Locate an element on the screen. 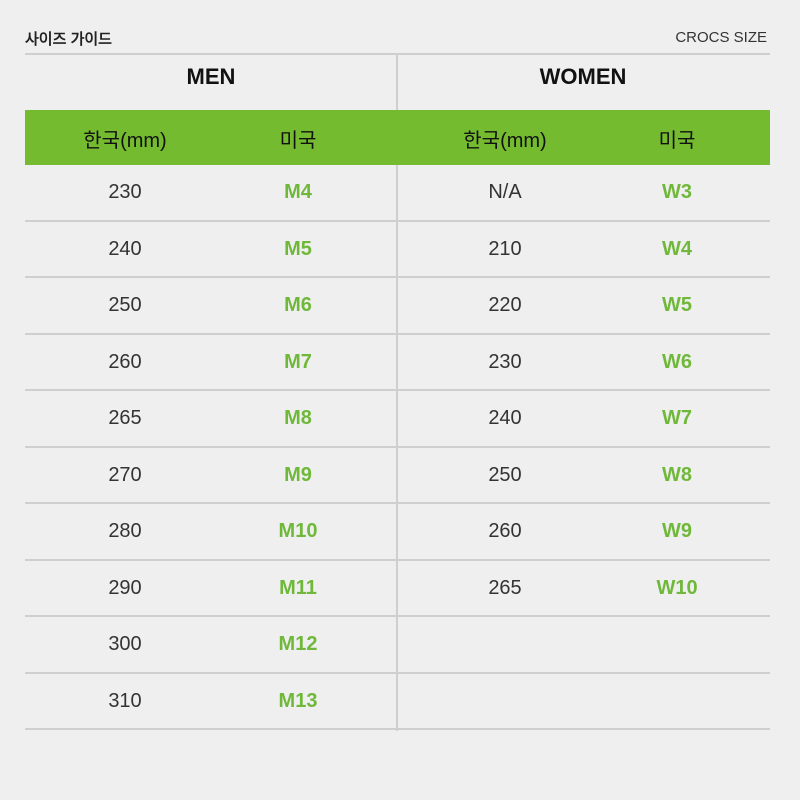 This screenshot has width=800, height=800. men-us-size: M7 is located at coordinates (298, 361).